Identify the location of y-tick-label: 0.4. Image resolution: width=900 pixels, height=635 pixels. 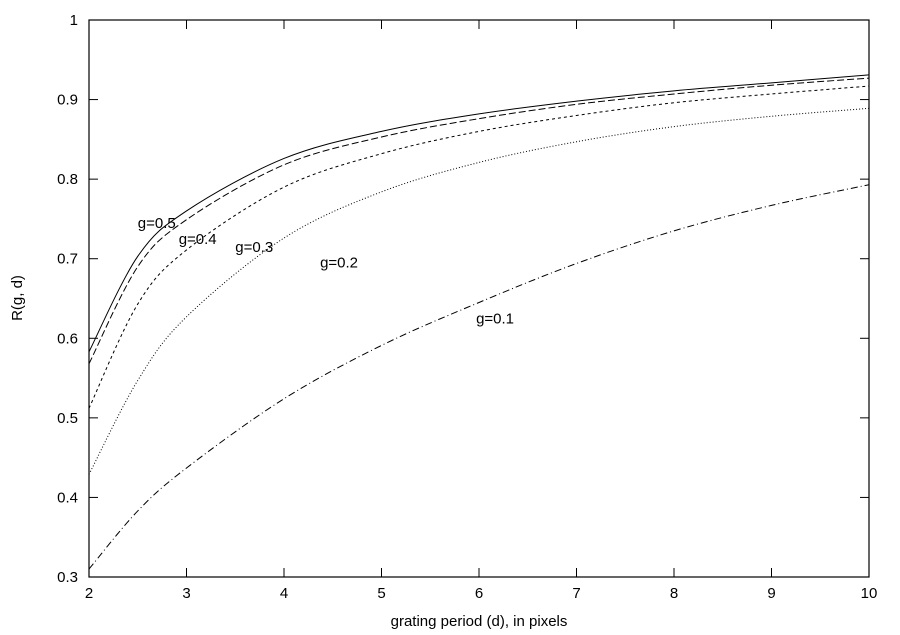
(67, 497).